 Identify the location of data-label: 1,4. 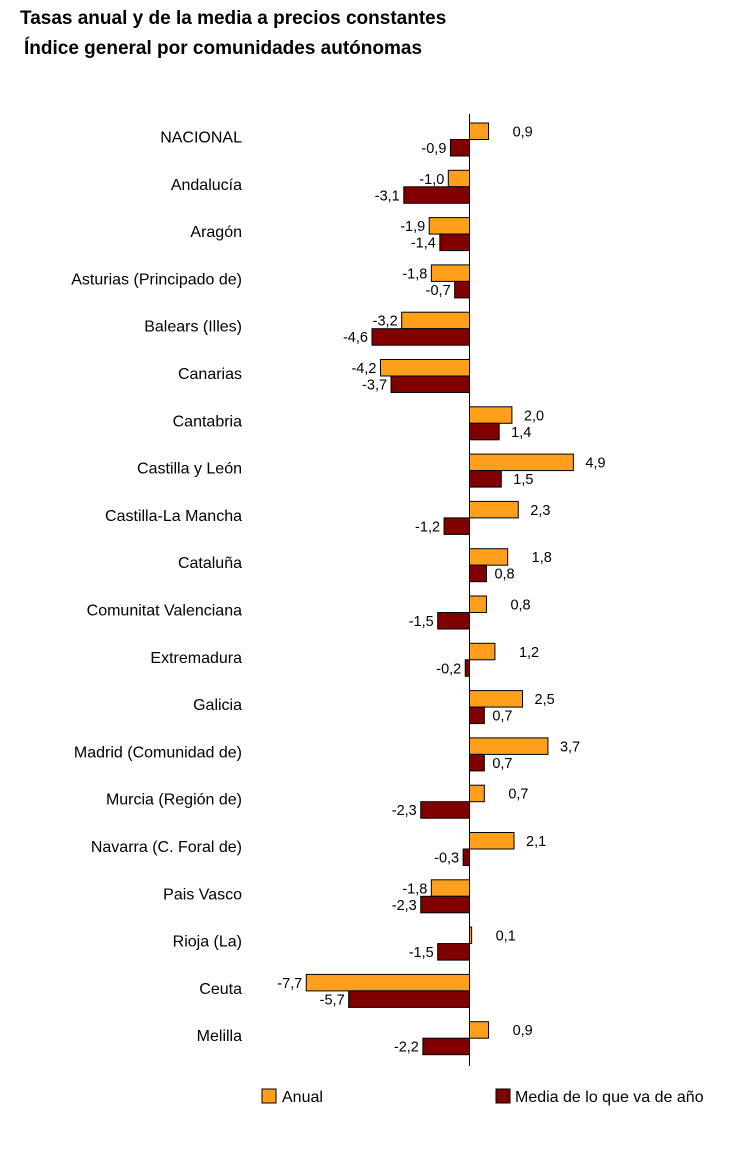
(521, 433).